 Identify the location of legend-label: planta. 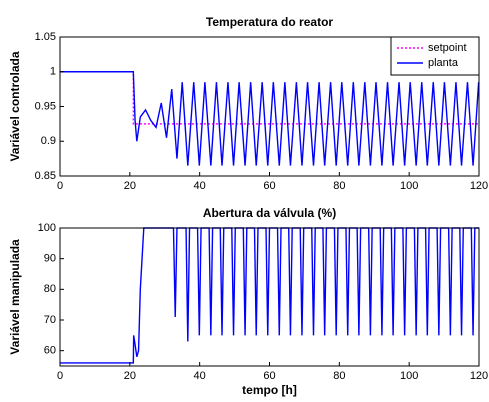
(443, 63).